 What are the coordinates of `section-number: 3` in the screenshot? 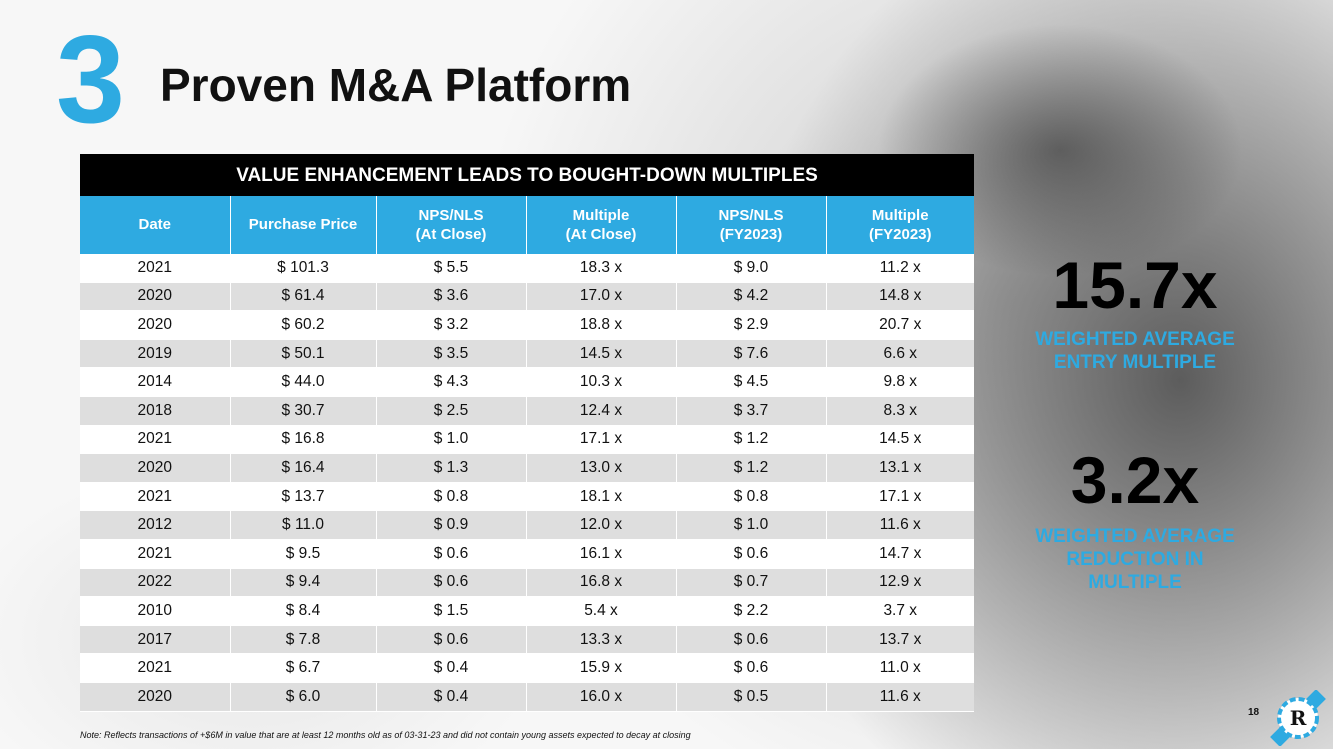 It's located at (90, 80).